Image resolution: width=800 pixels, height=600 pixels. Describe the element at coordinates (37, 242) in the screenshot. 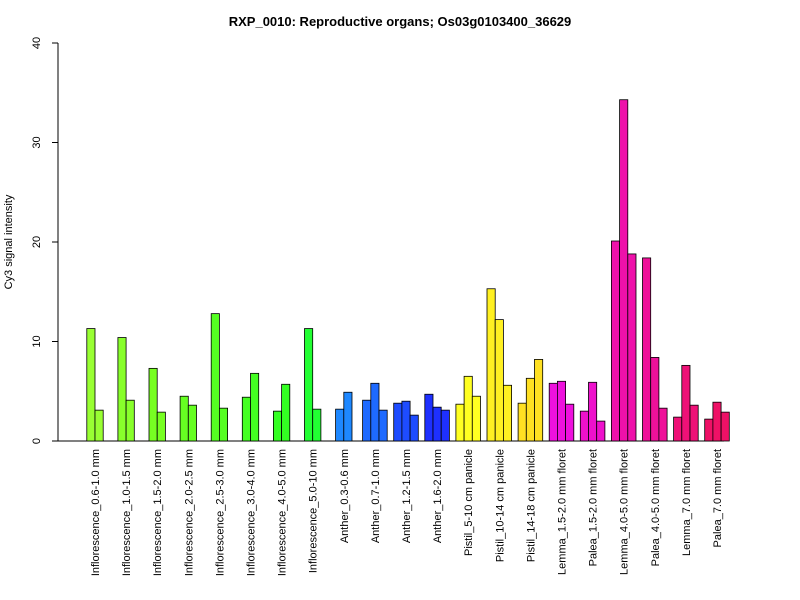

I see `y-tick-label: 20` at that location.